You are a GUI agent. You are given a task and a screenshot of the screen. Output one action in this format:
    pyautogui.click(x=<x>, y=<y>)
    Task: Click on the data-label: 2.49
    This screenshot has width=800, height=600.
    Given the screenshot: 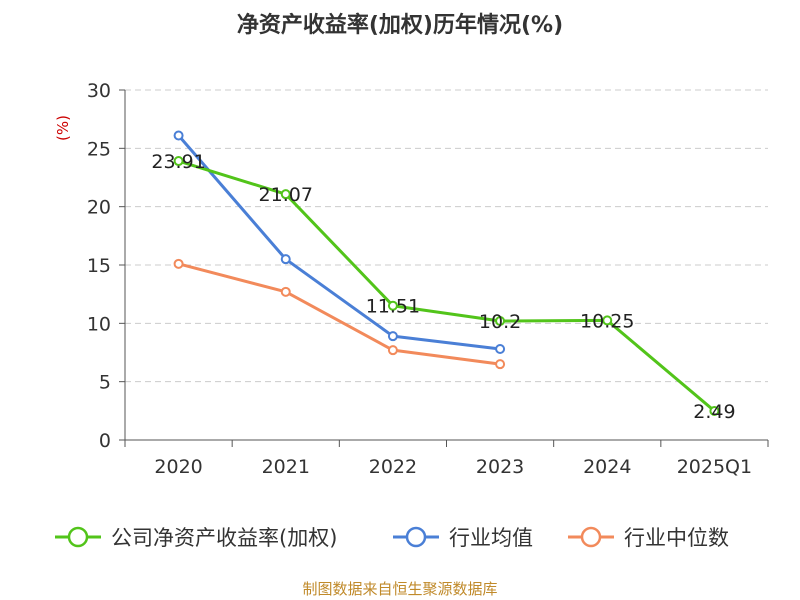 What is the action you would take?
    pyautogui.click(x=714, y=412)
    